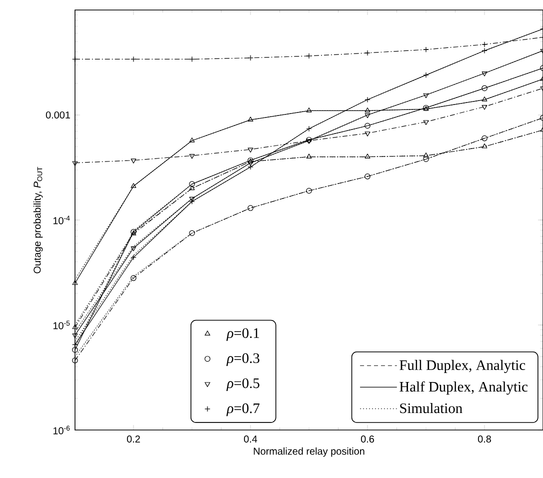  Describe the element at coordinates (367, 439) in the screenshot. I see `x-tick-label: 0.6` at that location.